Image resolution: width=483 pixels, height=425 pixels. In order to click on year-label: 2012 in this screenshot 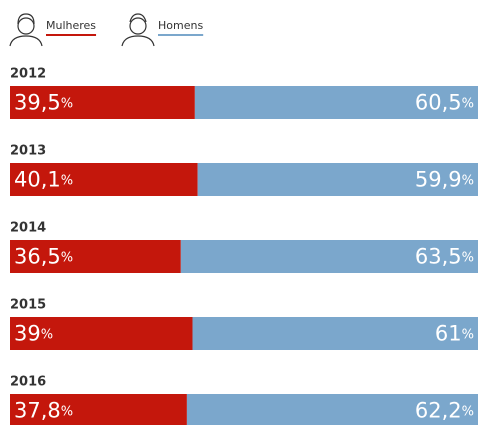, I will do `click(28, 74)`.